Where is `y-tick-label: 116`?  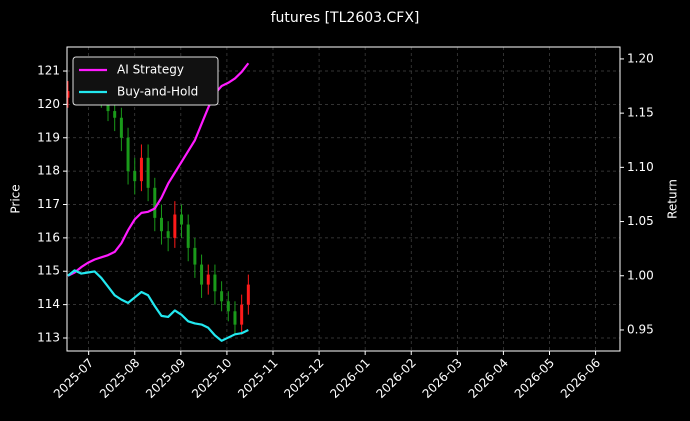
y-tick-label: 116 is located at coordinates (48, 237).